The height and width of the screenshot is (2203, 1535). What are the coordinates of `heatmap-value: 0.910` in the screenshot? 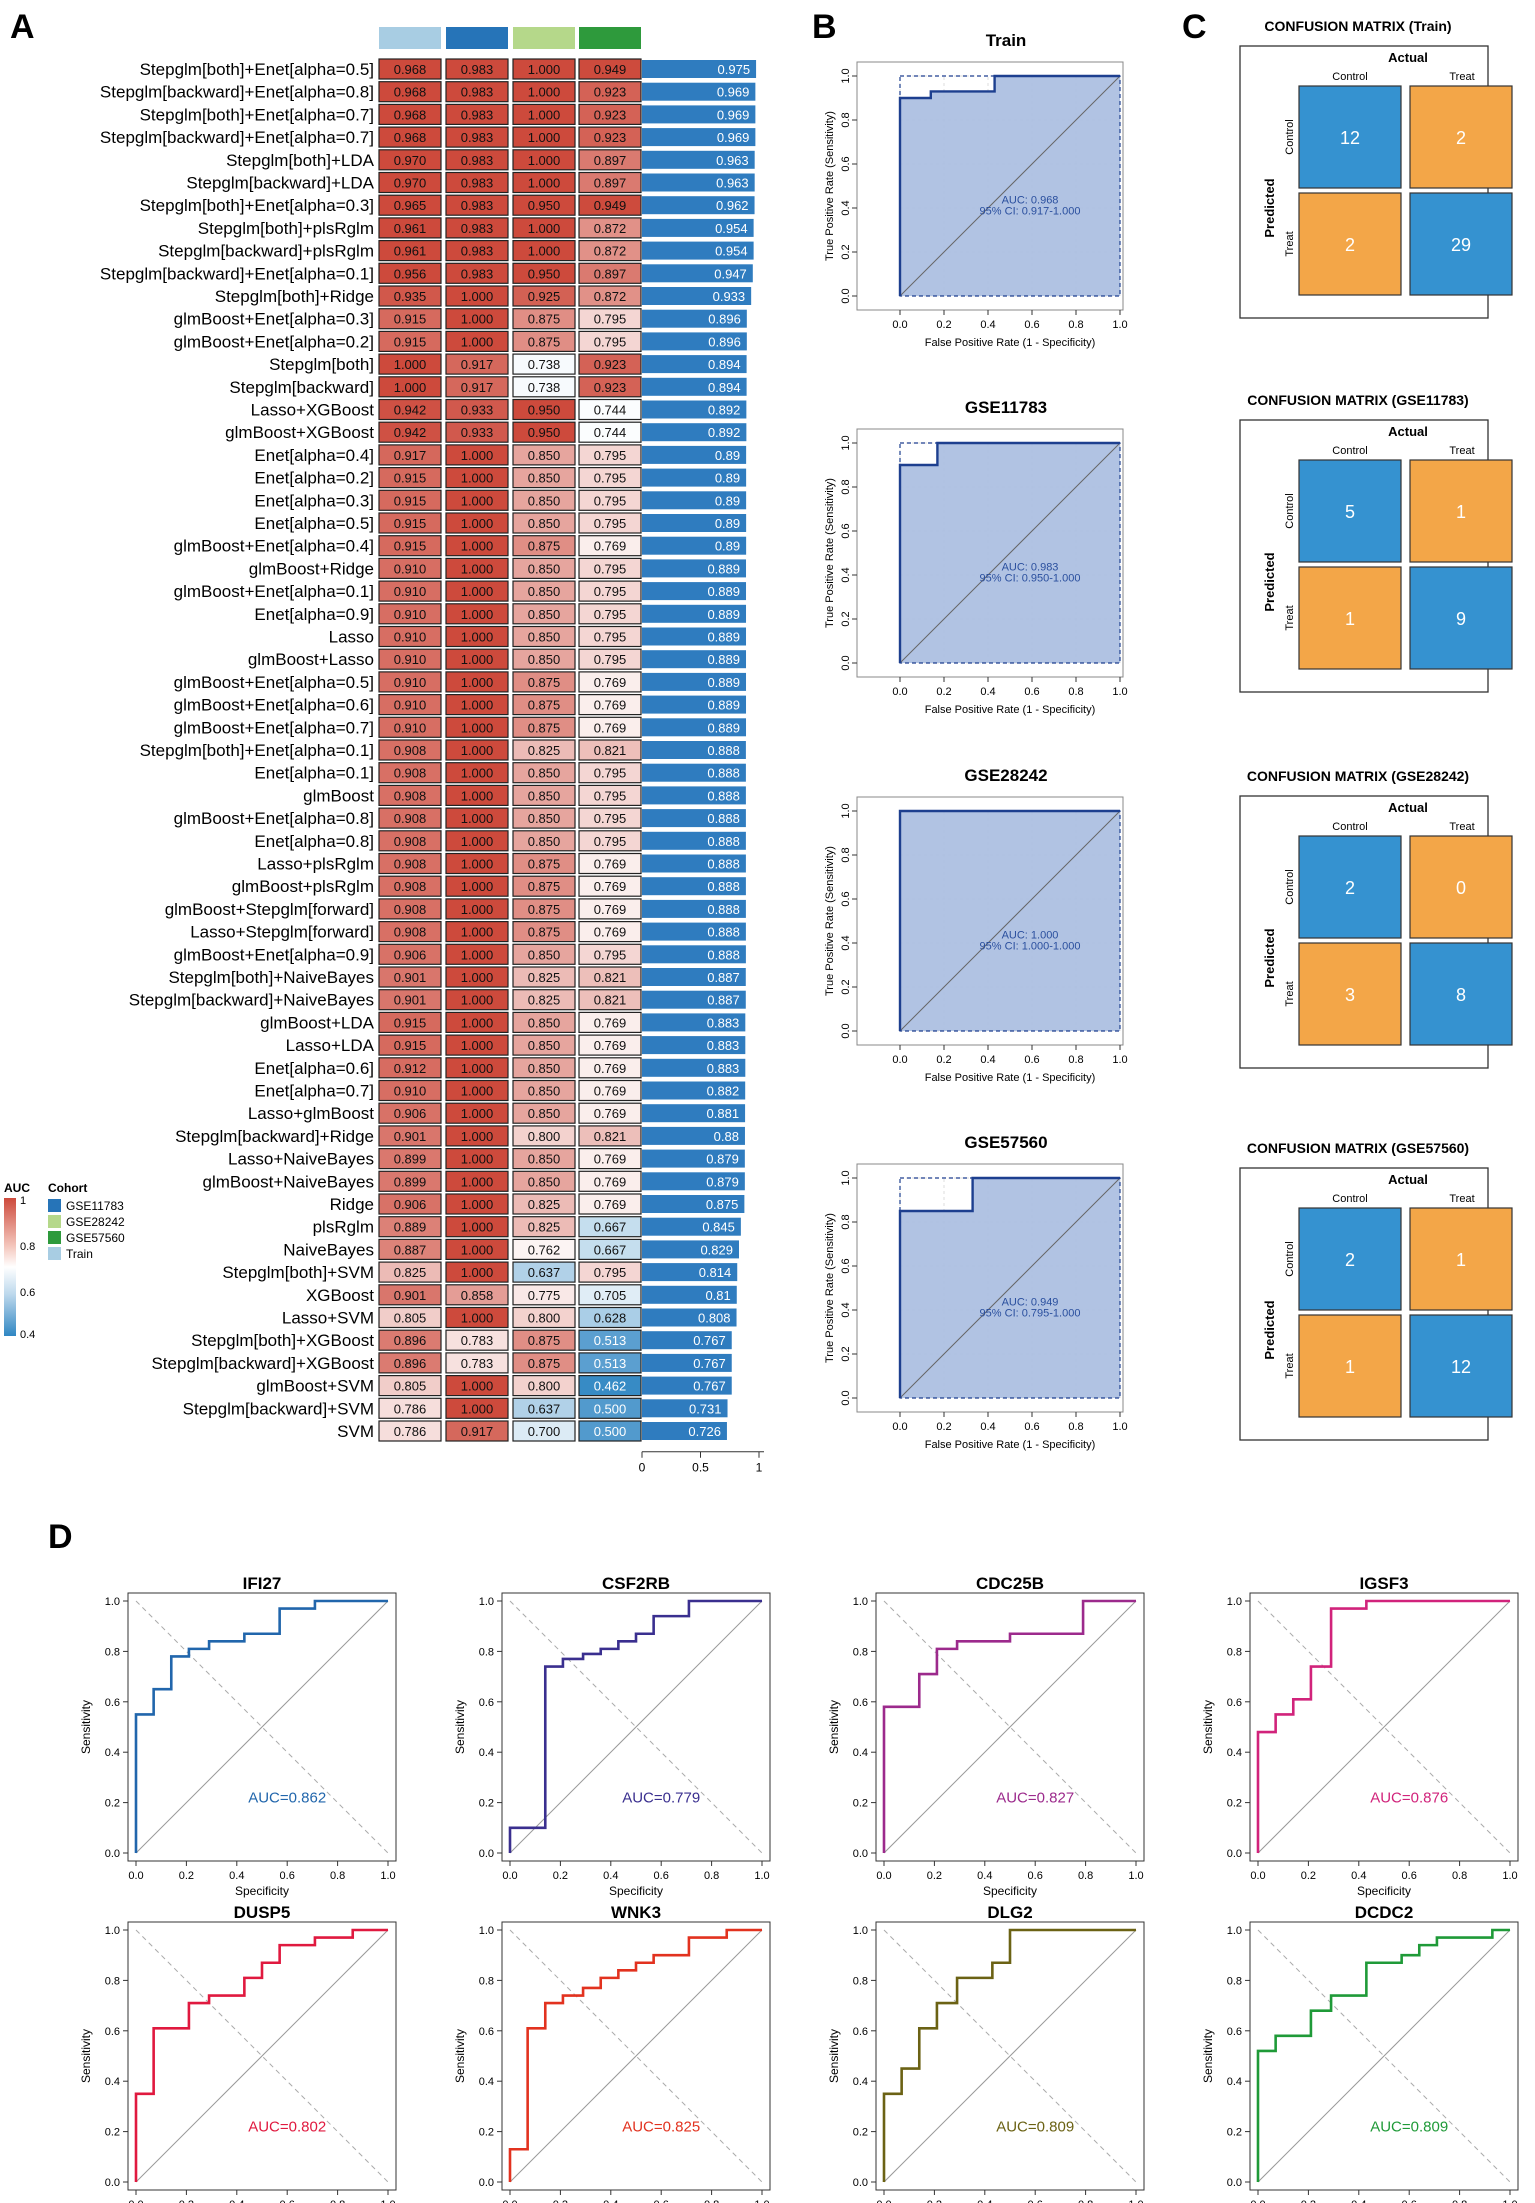 It's located at (410, 682).